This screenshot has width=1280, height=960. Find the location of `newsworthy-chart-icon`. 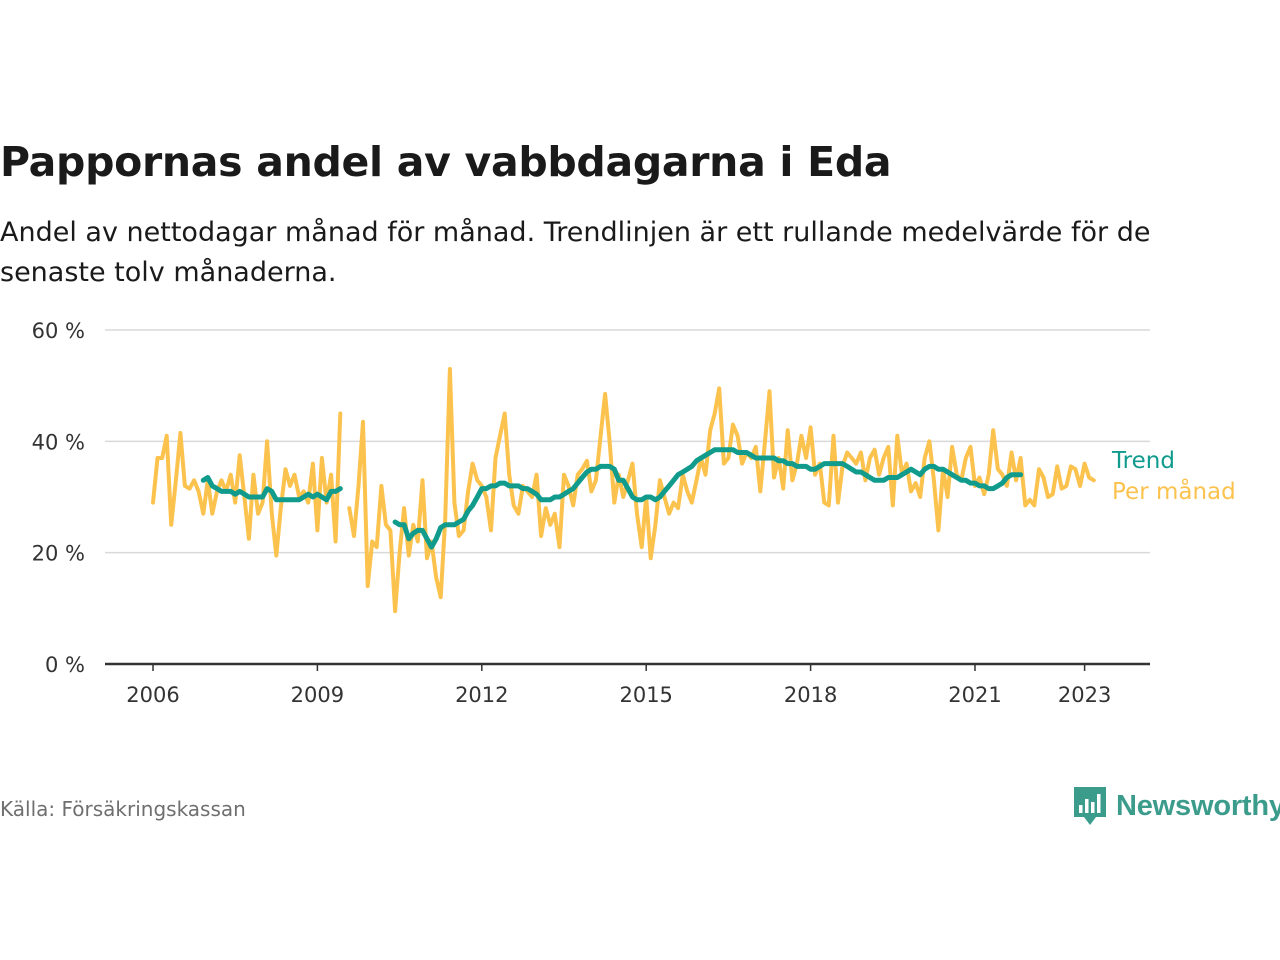

newsworthy-chart-icon is located at coordinates (1090, 806).